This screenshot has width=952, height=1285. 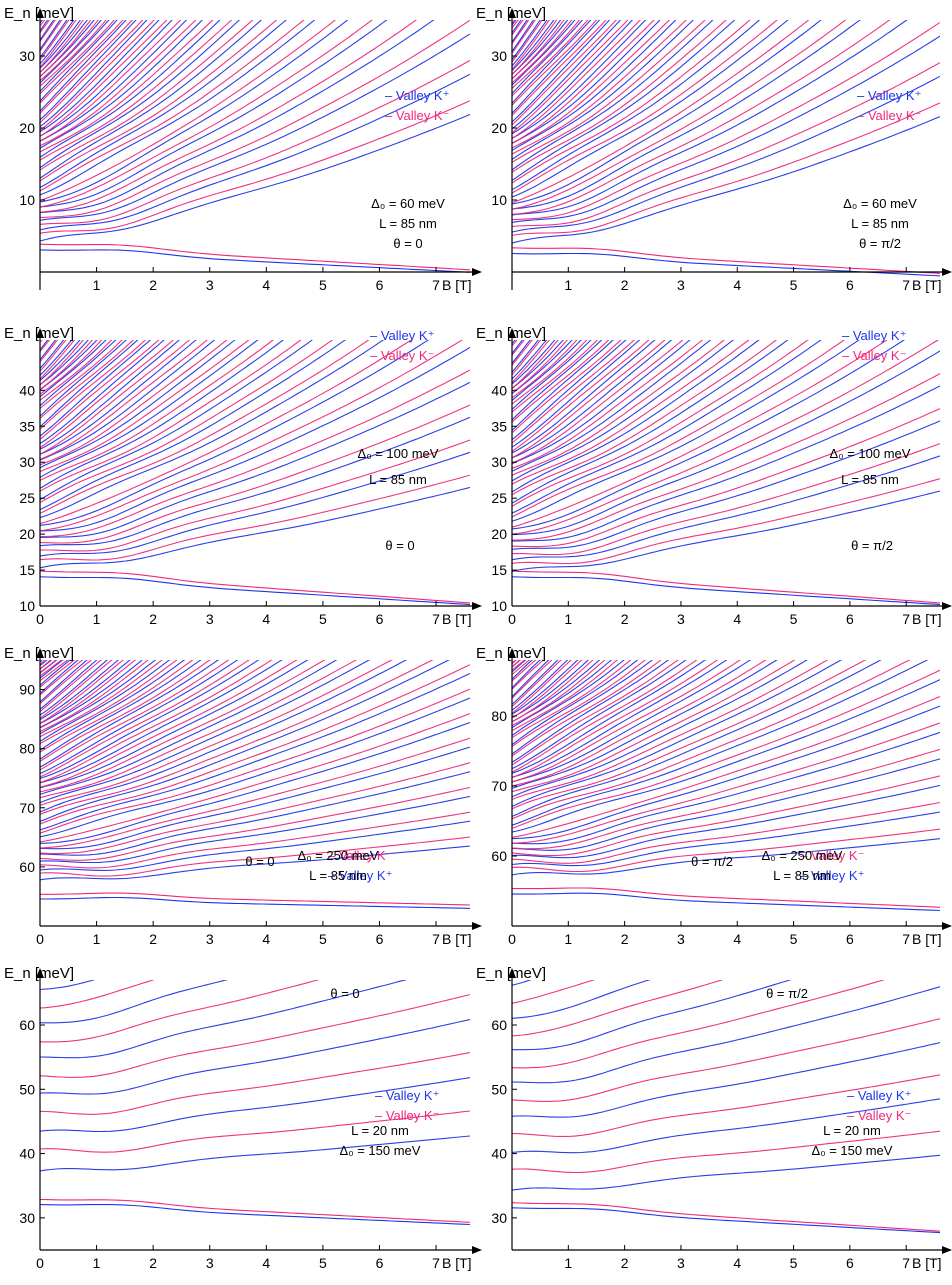 I want to click on x-tick-label: 0, so click(x=512, y=939).